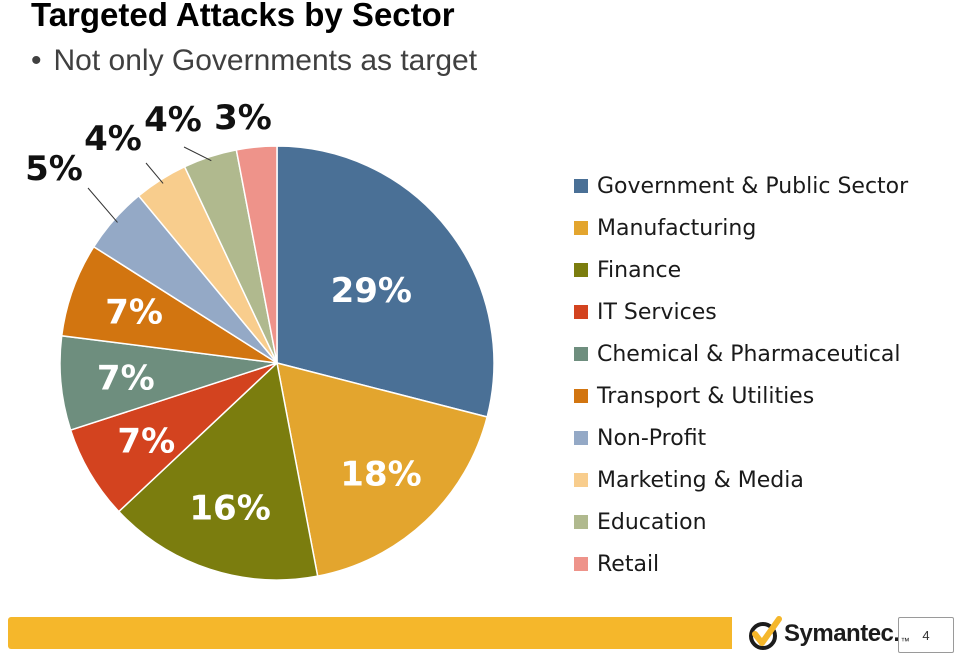 The height and width of the screenshot is (657, 960). What do you see at coordinates (657, 312) in the screenshot?
I see `legend-label: IT Services` at bounding box center [657, 312].